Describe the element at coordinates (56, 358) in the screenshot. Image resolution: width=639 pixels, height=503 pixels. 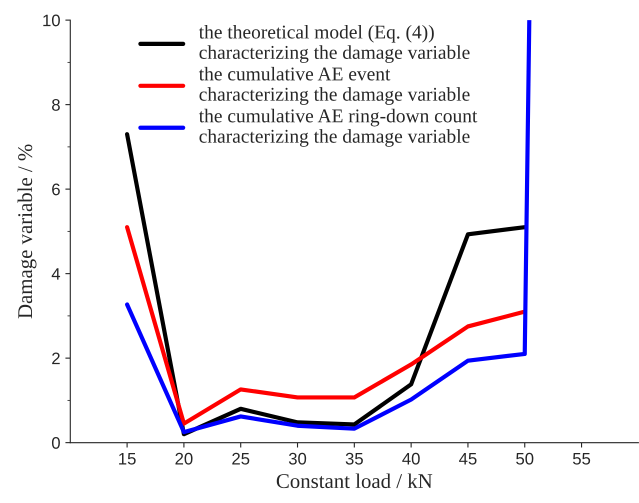
I see `y-tick-label: 2` at that location.